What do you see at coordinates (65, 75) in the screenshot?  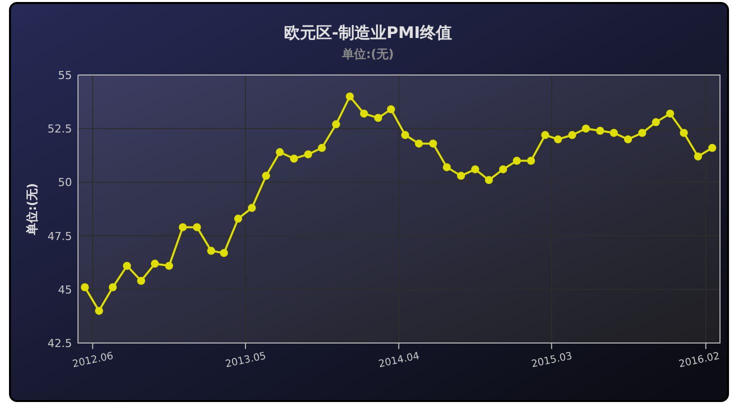 I see `y-tick-label: 55` at bounding box center [65, 75].